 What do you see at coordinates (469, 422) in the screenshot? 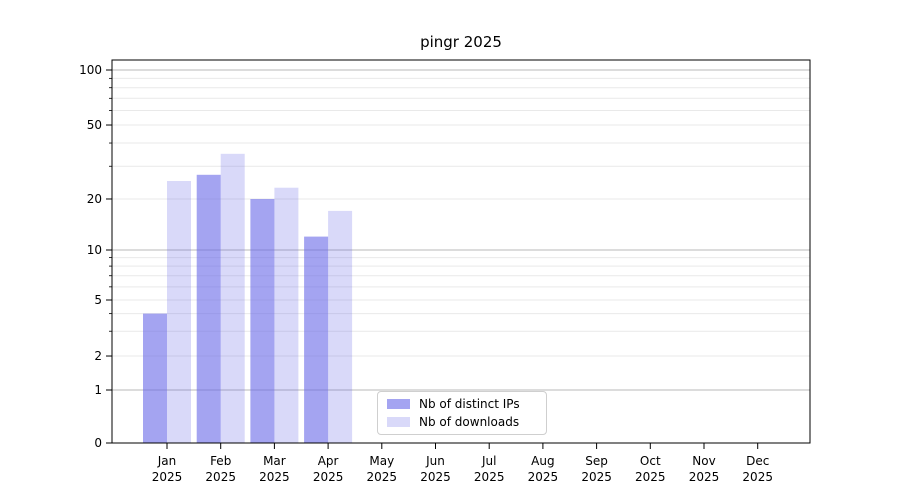
I see `legend-label-downloads: Nb of downloads` at bounding box center [469, 422].